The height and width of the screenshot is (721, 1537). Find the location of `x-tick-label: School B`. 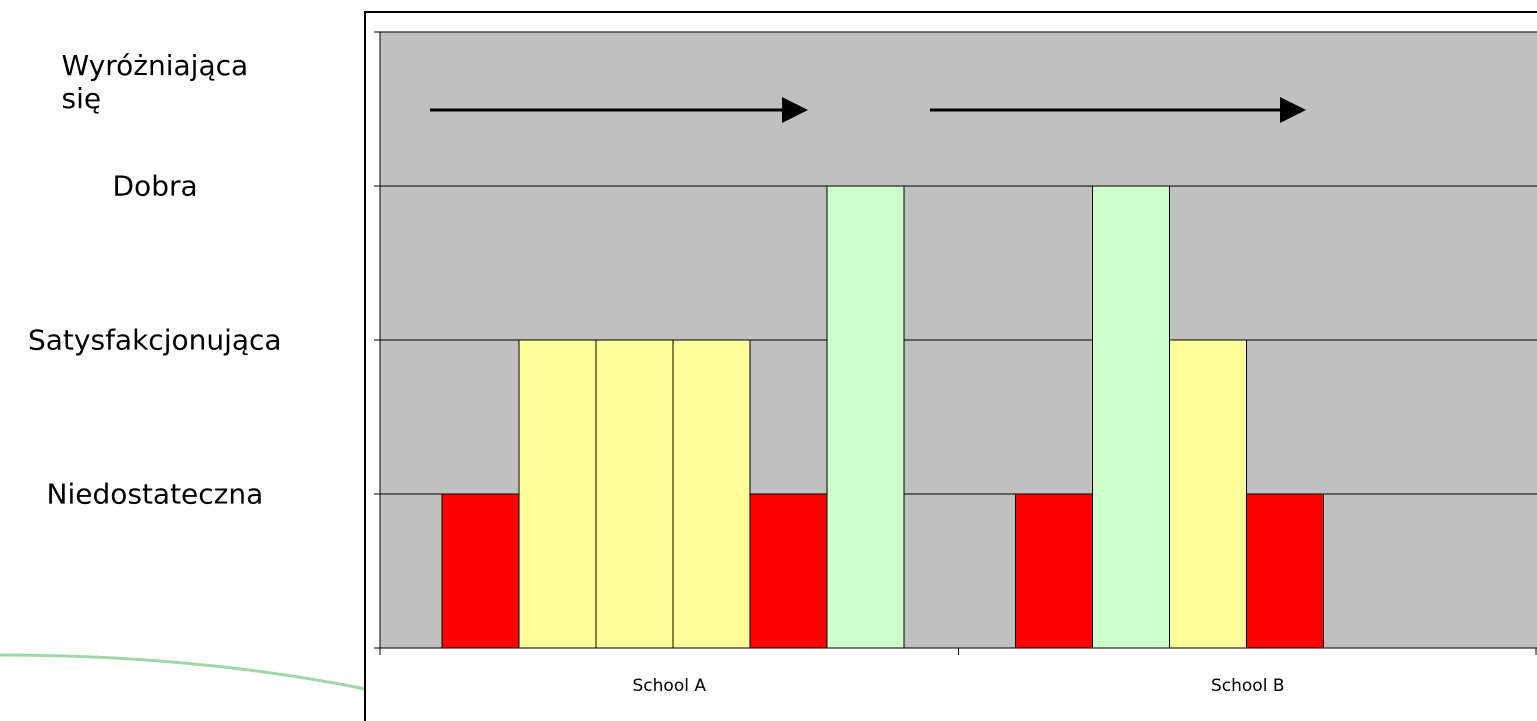

x-tick-label: School B is located at coordinates (1248, 686).